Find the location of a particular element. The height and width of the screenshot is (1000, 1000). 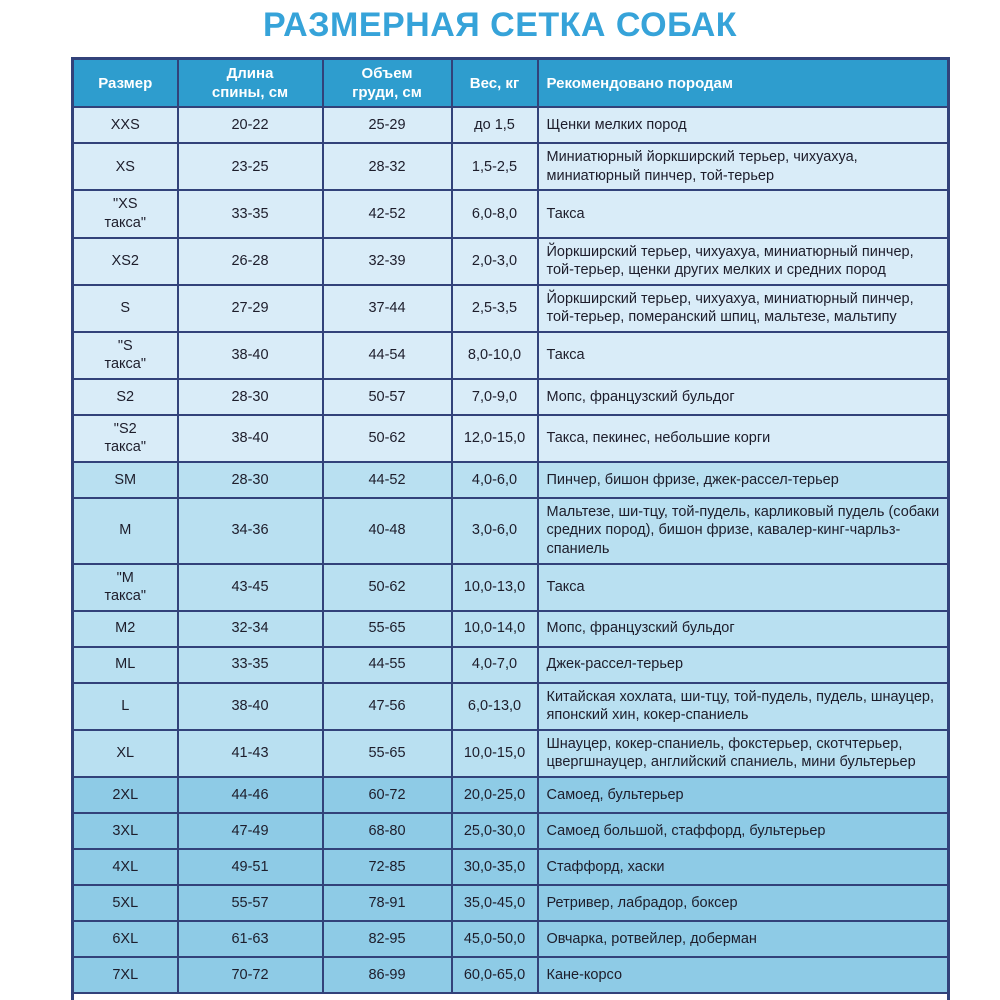

table-row: XXS 20-22 25-29 до 1,5 Щенки мелких пород is located at coordinates (510, 125).